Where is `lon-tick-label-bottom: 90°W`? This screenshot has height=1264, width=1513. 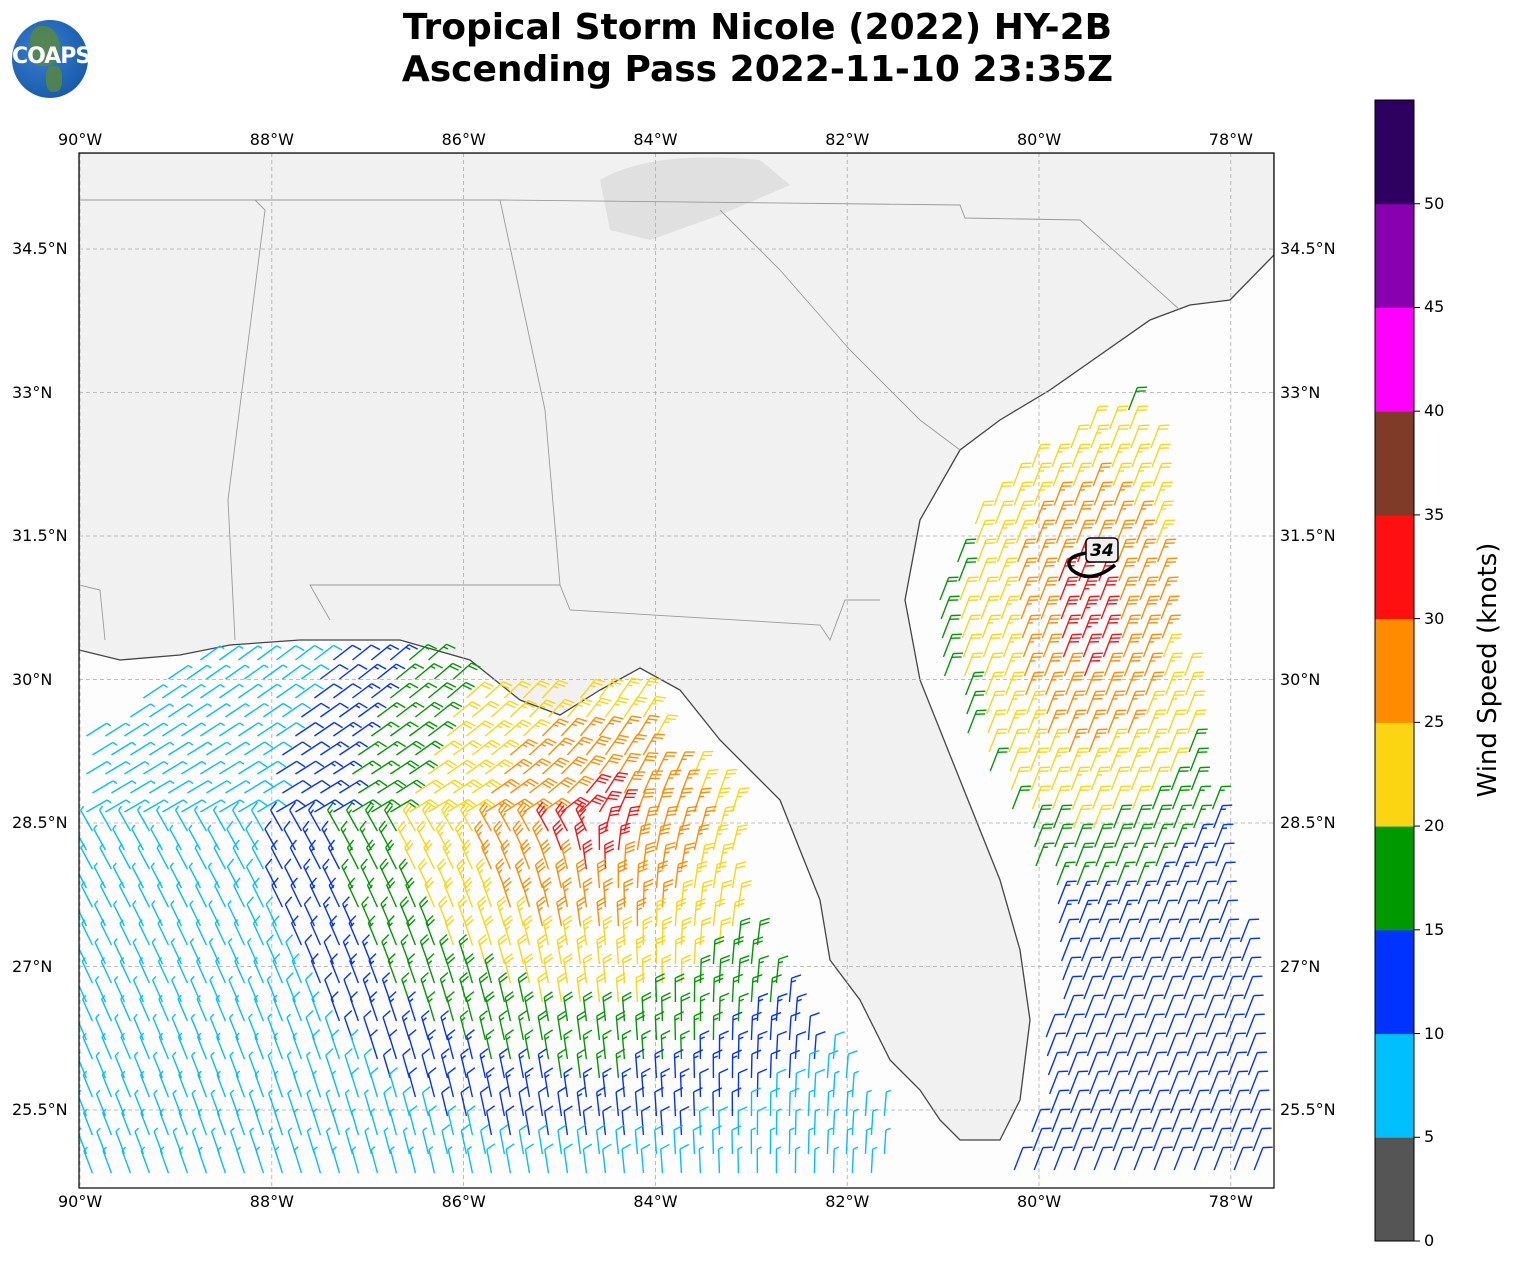
lon-tick-label-bottom: 90°W is located at coordinates (80, 1201).